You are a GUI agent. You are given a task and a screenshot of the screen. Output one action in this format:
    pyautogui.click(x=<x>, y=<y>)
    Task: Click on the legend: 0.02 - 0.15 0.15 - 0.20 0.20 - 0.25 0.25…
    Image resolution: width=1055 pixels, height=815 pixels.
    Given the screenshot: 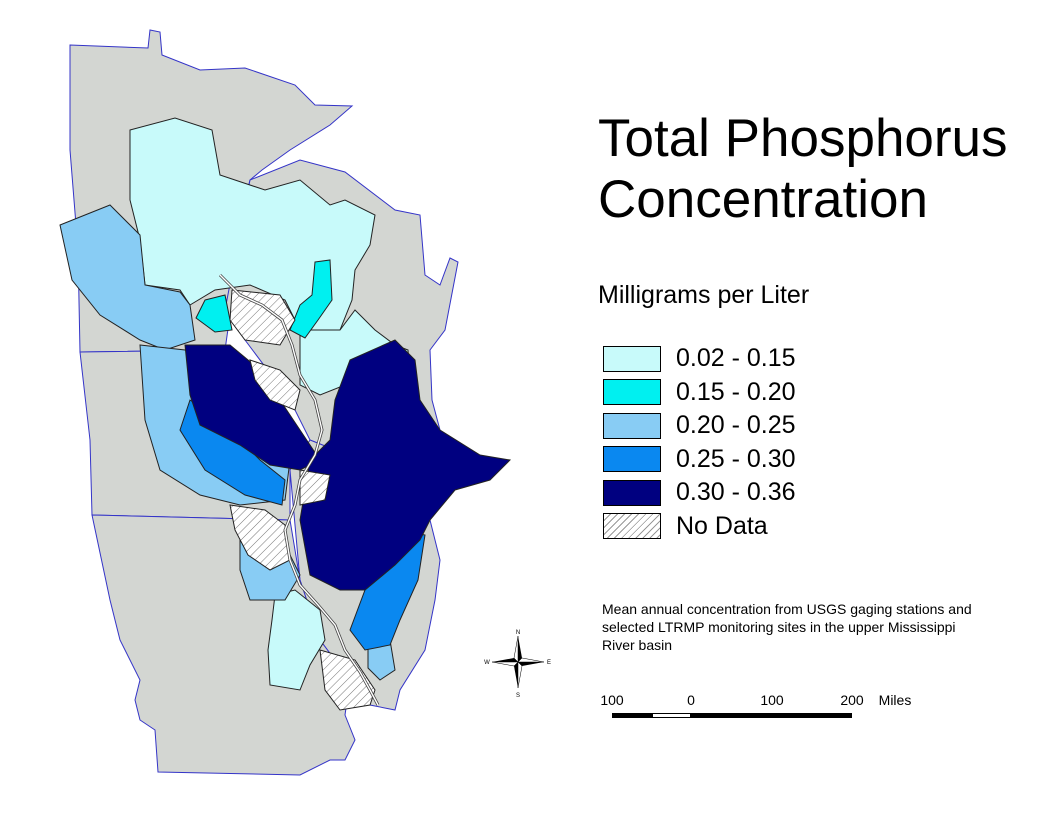 What is the action you would take?
    pyautogui.click(x=699, y=442)
    